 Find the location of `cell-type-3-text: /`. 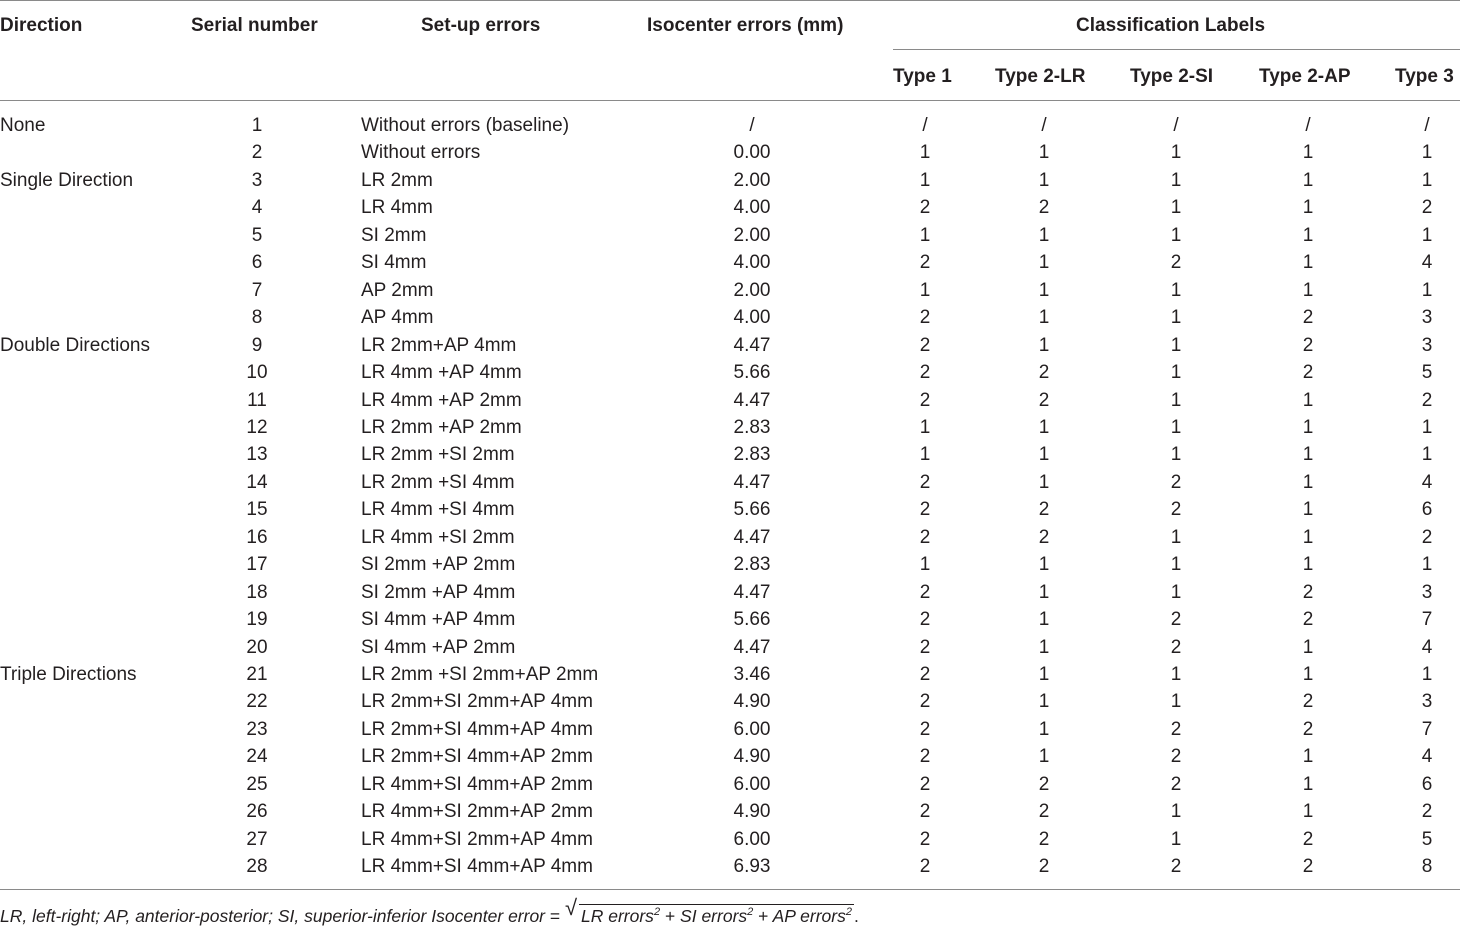

cell-type-3-text: / is located at coordinates (1427, 125).